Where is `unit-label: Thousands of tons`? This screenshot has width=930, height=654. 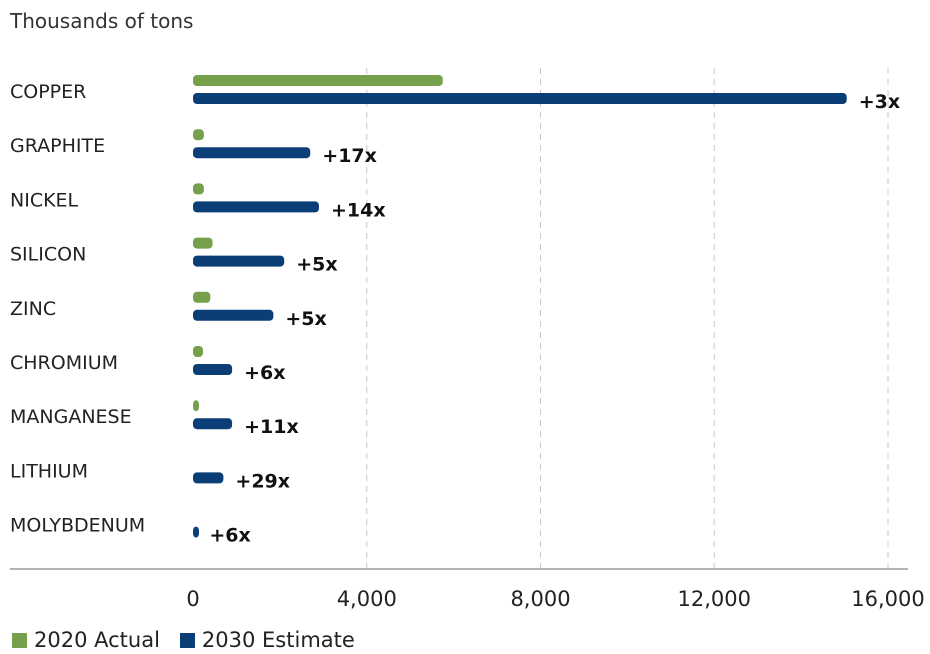 unit-label: Thousands of tons is located at coordinates (102, 21).